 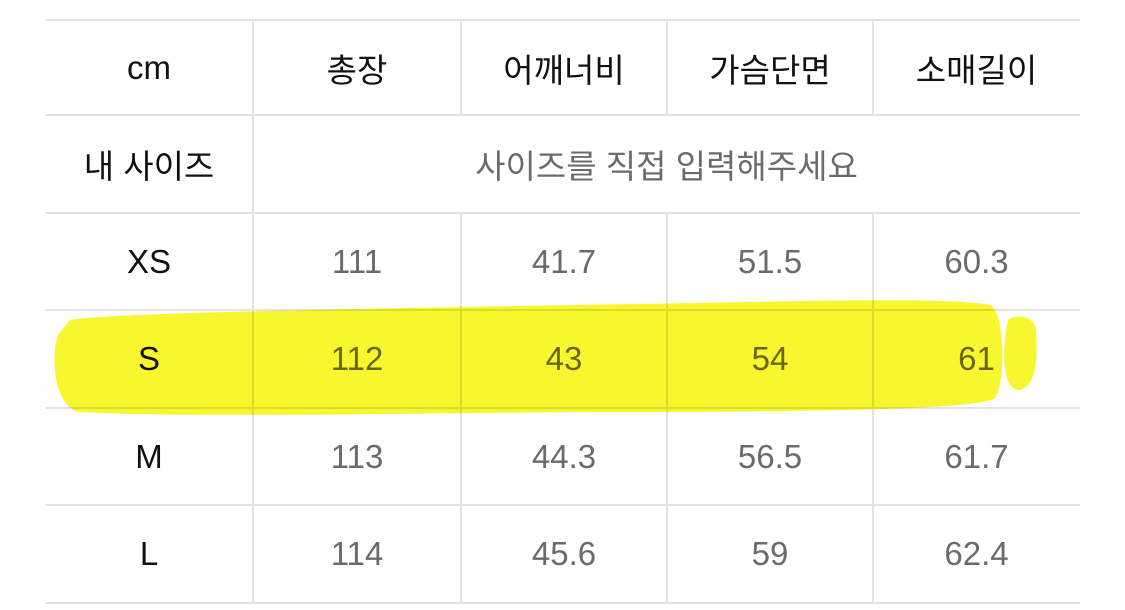 I want to click on table-cell: 51.5, so click(x=770, y=261).